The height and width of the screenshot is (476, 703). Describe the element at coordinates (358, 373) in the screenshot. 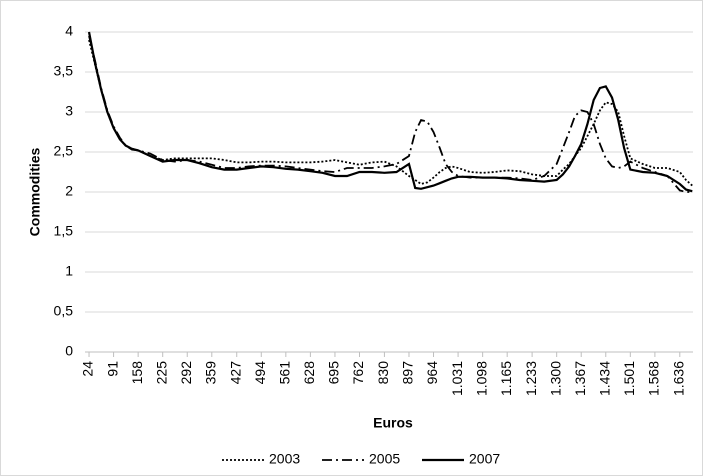

I see `x-tick-label: 762` at that location.